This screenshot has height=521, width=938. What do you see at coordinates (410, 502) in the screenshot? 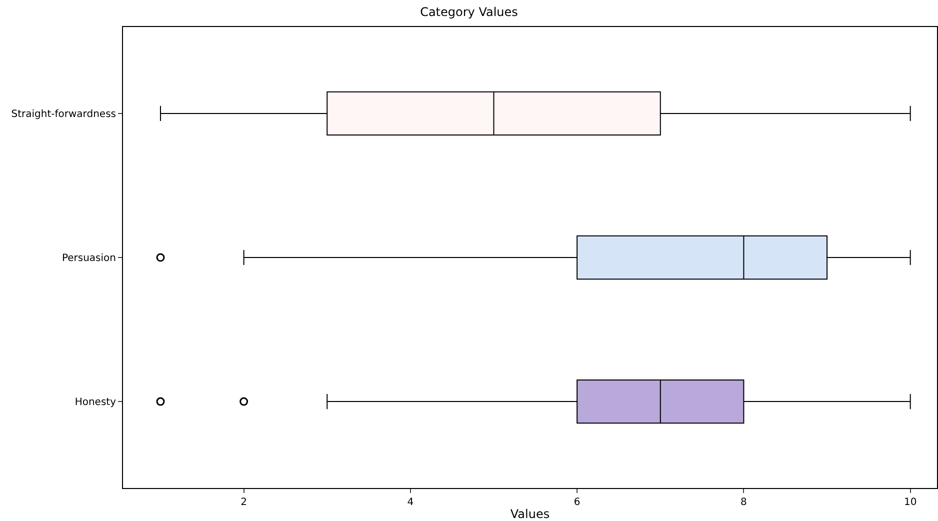
I see `x-tick-label: 4` at bounding box center [410, 502].